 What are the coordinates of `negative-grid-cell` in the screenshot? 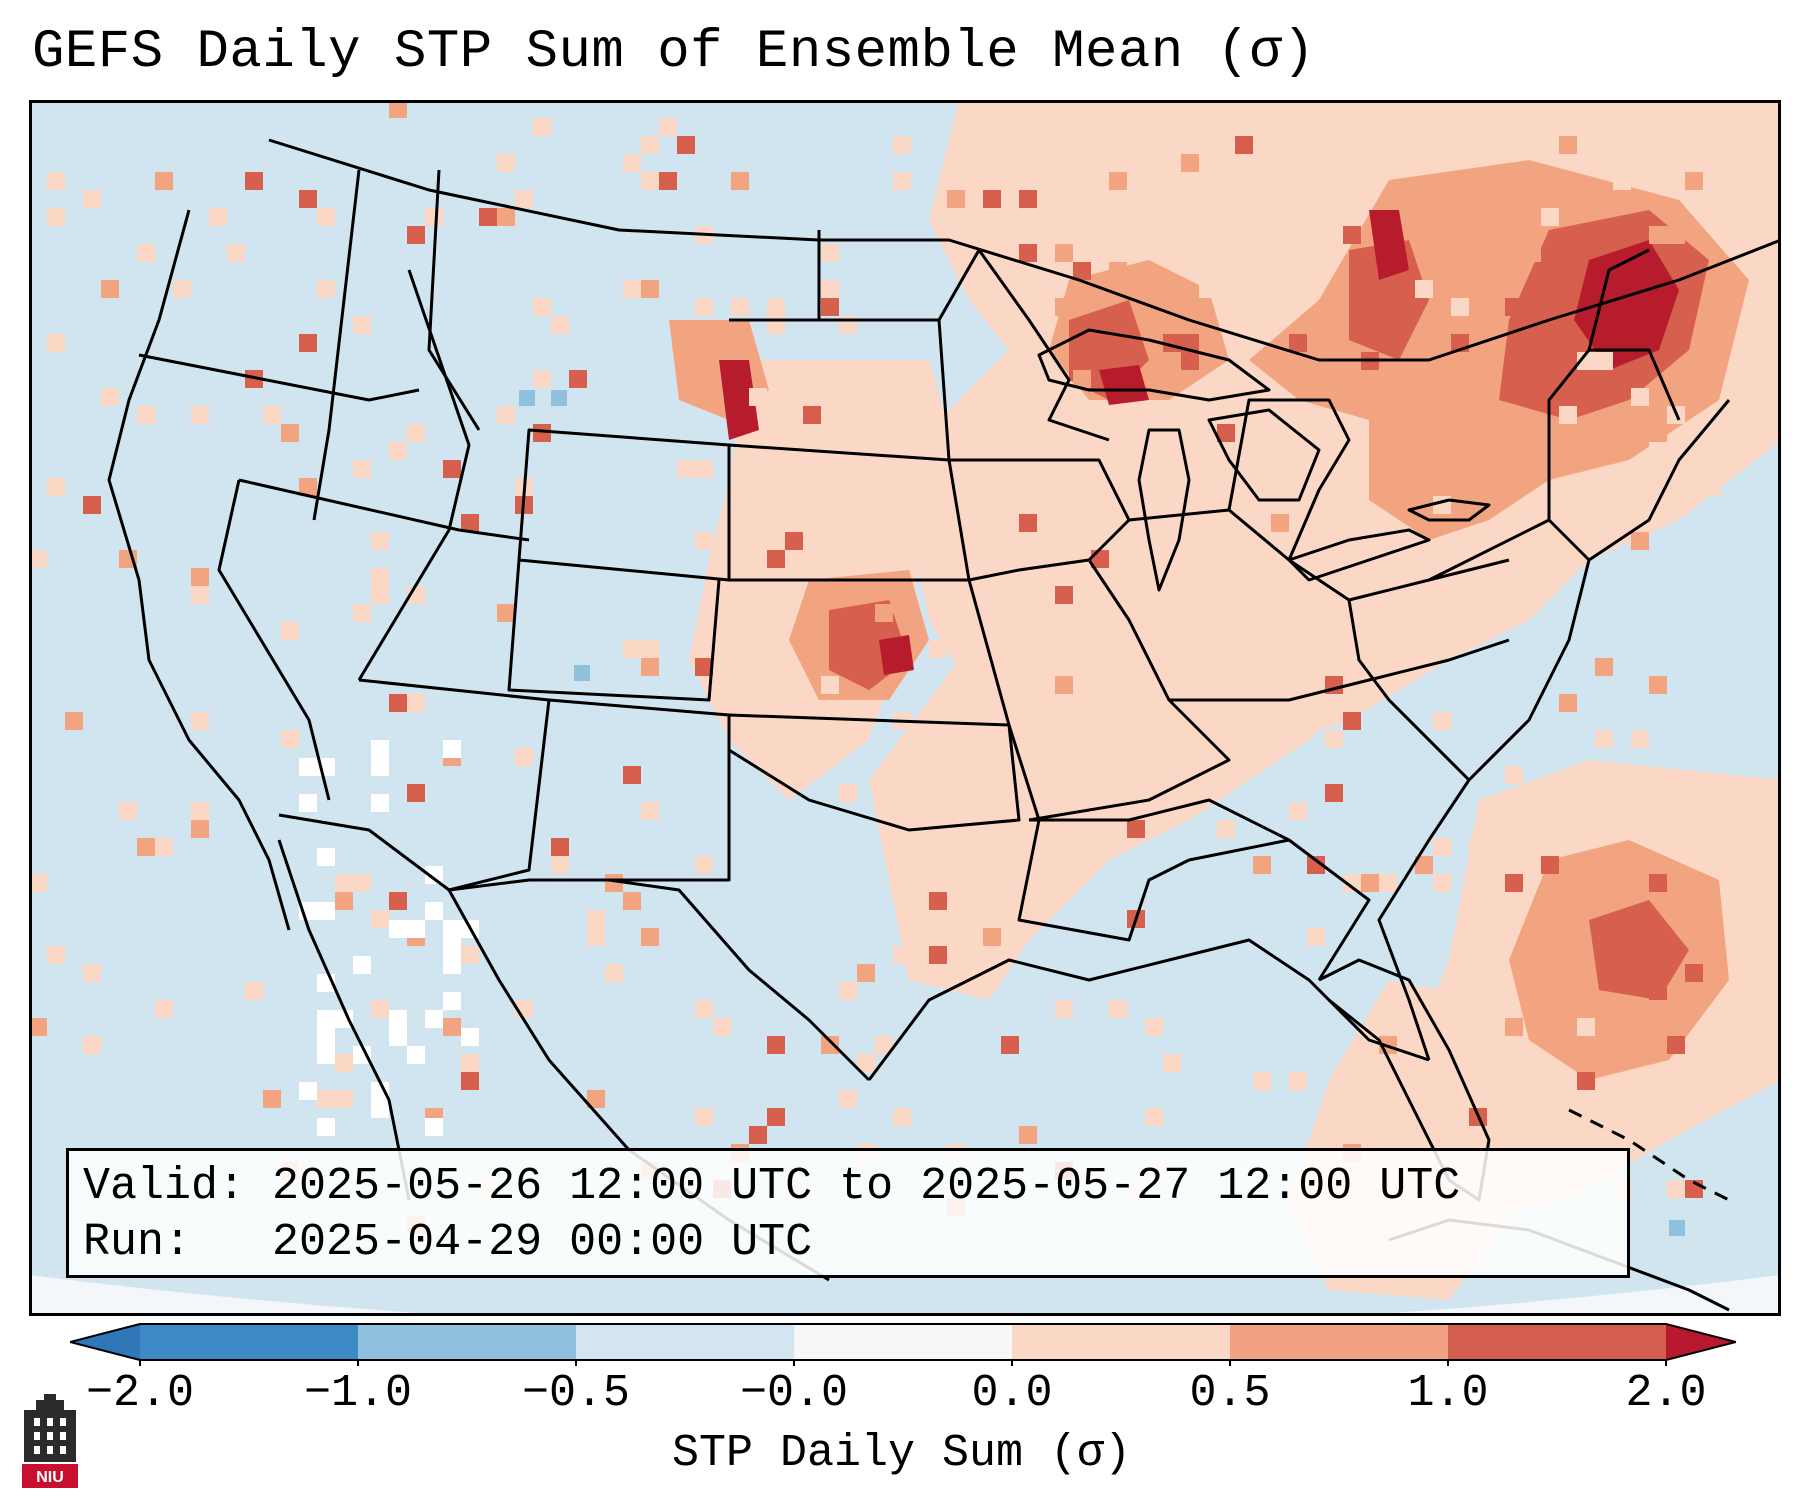 It's located at (527, 398).